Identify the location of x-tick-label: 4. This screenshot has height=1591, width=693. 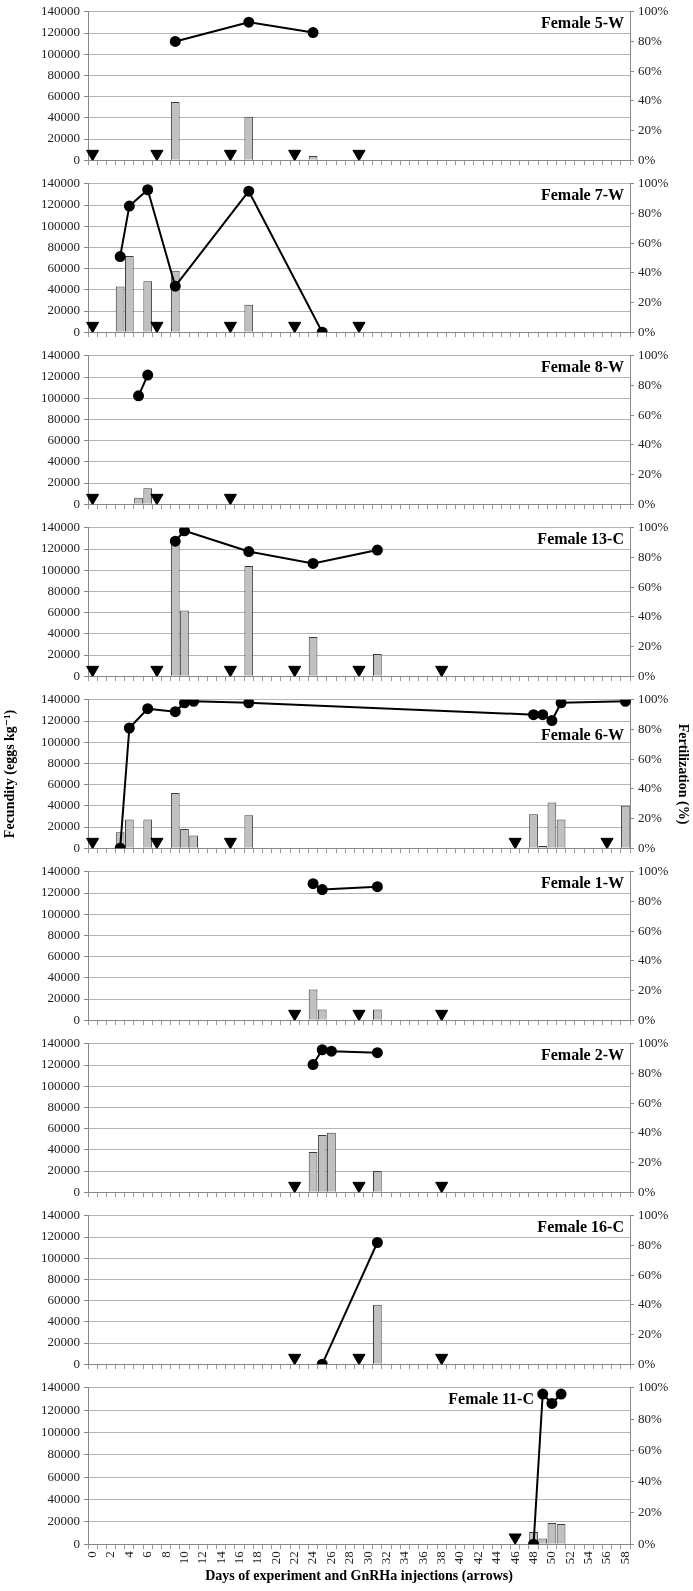
(128, 1554).